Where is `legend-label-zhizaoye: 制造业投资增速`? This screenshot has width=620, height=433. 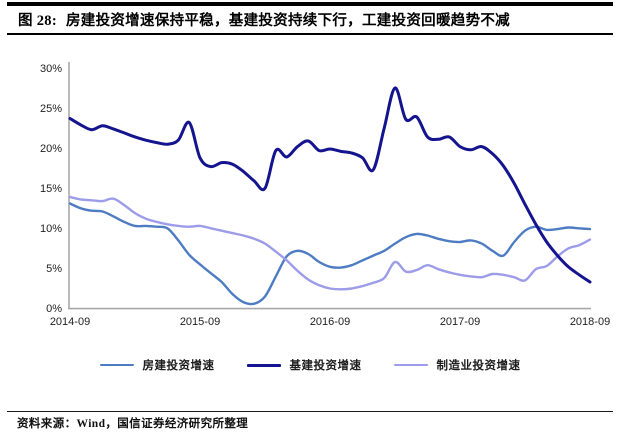
legend-label-zhizaoye: 制造业投资增速 is located at coordinates (478, 366).